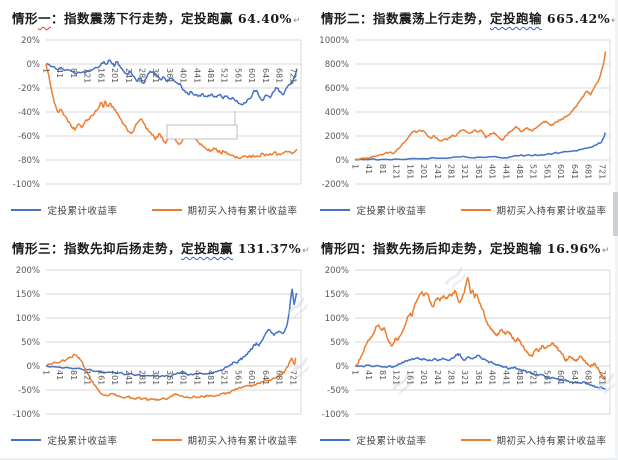 This screenshot has width=618, height=460. I want to click on chart-title: 情形三：指数先抑后扬走势，定投跑赢 131.37%↵, so click(154, 246).